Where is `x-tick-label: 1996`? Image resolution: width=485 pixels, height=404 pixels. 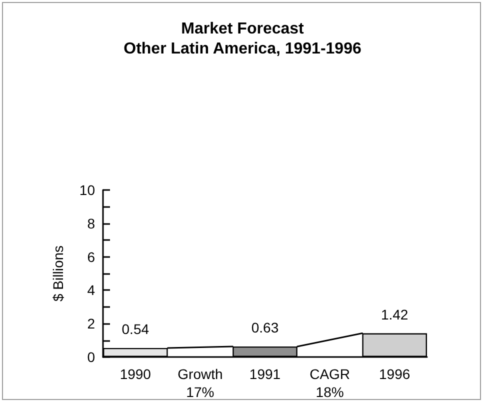 x-tick-label: 1996 is located at coordinates (394, 374).